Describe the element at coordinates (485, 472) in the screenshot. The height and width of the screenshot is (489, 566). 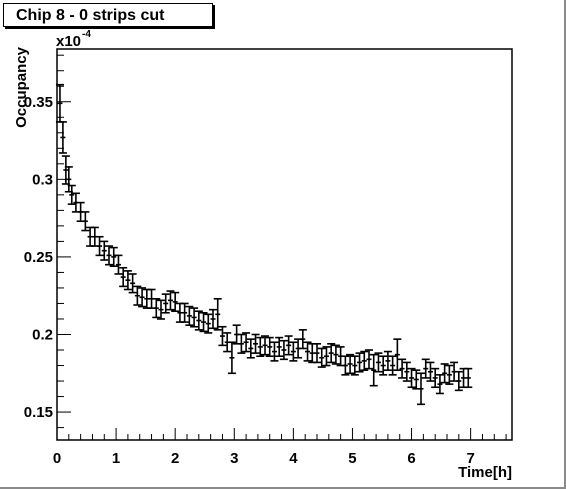
I see `x-axis-label: Time[h]` at that location.